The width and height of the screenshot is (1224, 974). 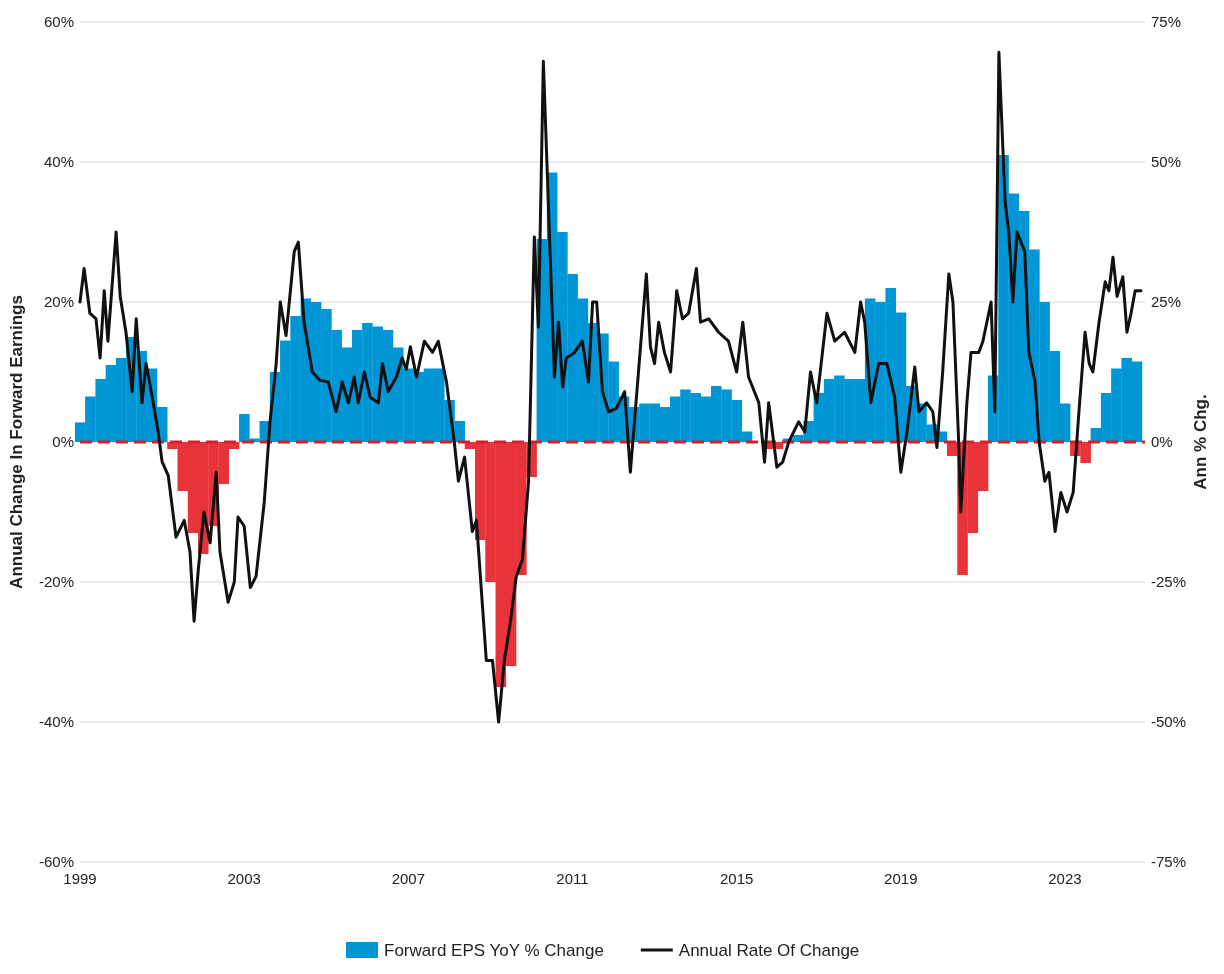 I want to click on y2-tick-label: 25%, so click(x=1166, y=302).